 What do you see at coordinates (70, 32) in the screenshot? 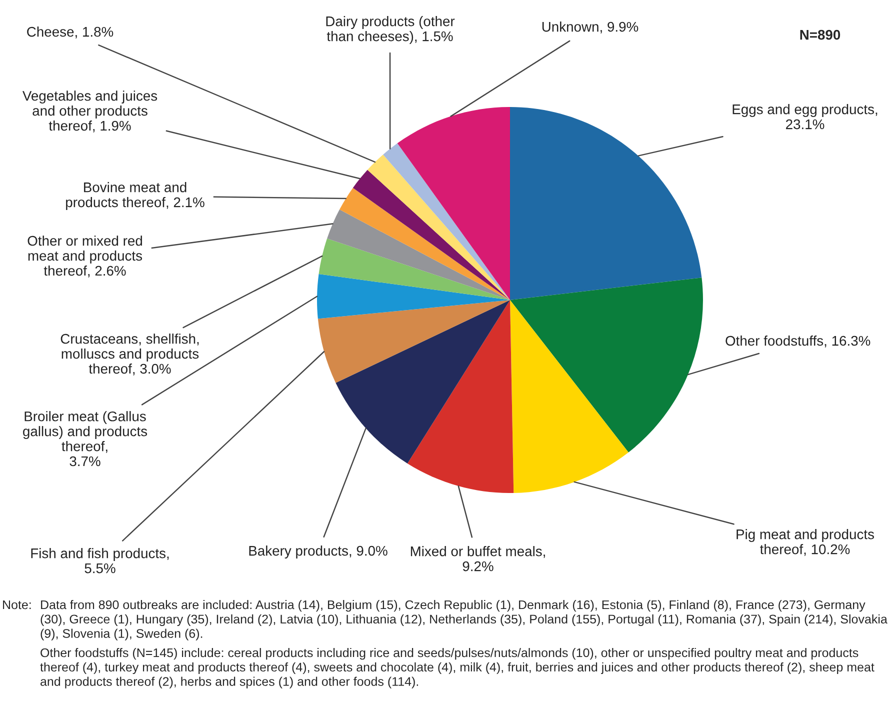
I see `slice-label: Cheese, 1.8%` at bounding box center [70, 32].